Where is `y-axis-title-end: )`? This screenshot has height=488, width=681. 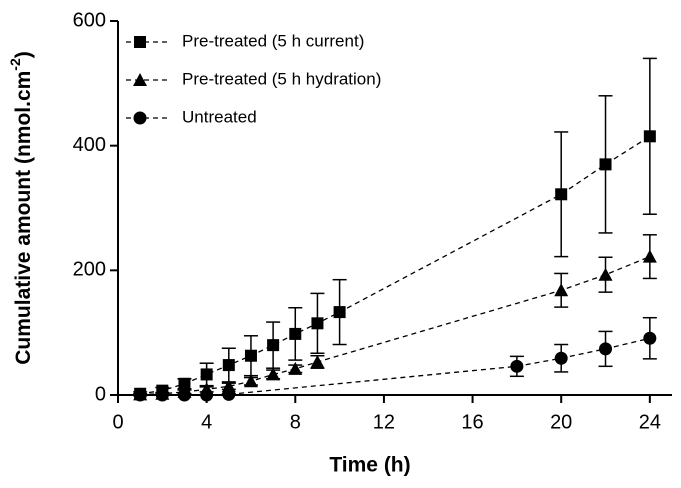 y-axis-title-end: ) is located at coordinates (23, 54).